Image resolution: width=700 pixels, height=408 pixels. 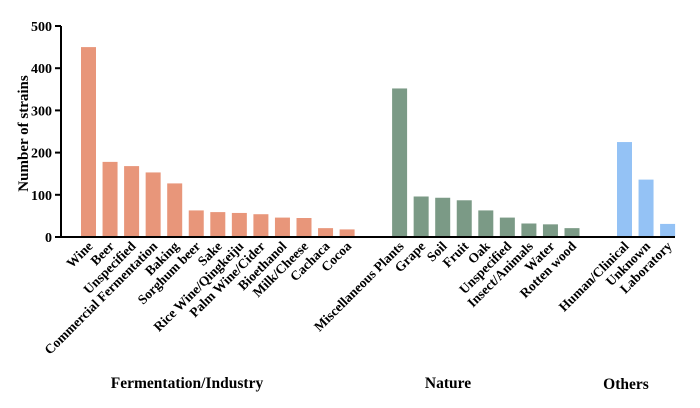 What do you see at coordinates (400, 163) in the screenshot?
I see `bar-nature-miscellaneous-plants` at bounding box center [400, 163].